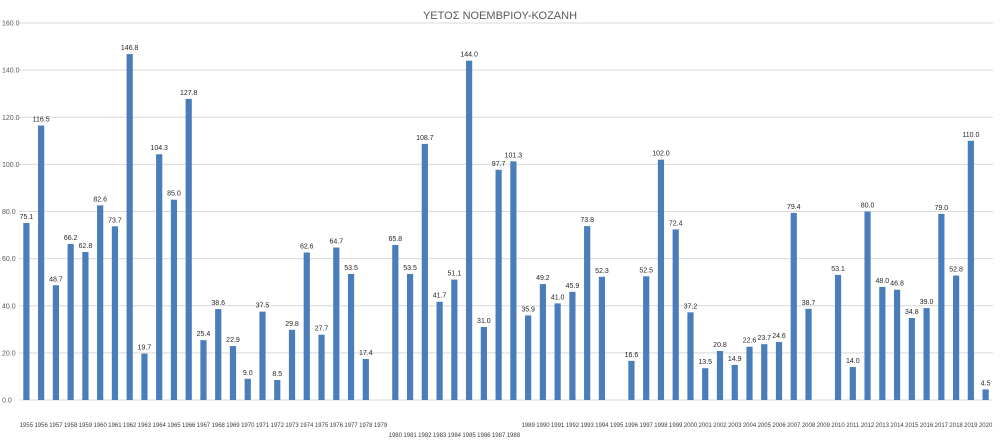 The height and width of the screenshot is (447, 1000). What do you see at coordinates (986, 383) in the screenshot?
I see `data-label: 4.5` at bounding box center [986, 383].